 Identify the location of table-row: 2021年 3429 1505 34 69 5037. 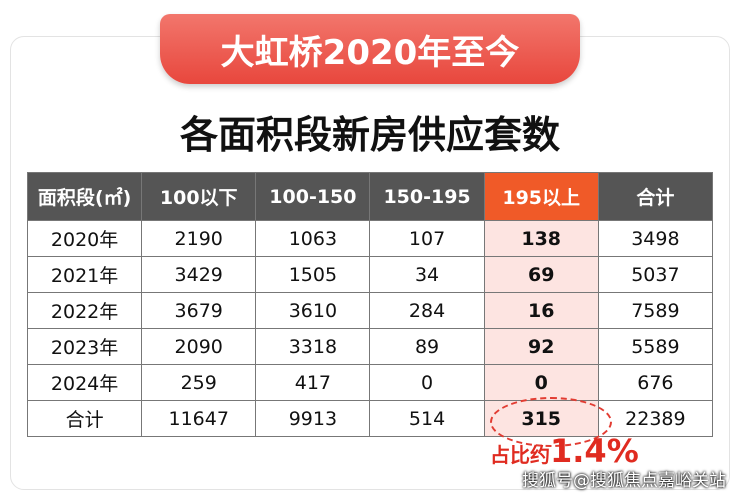
(370, 274).